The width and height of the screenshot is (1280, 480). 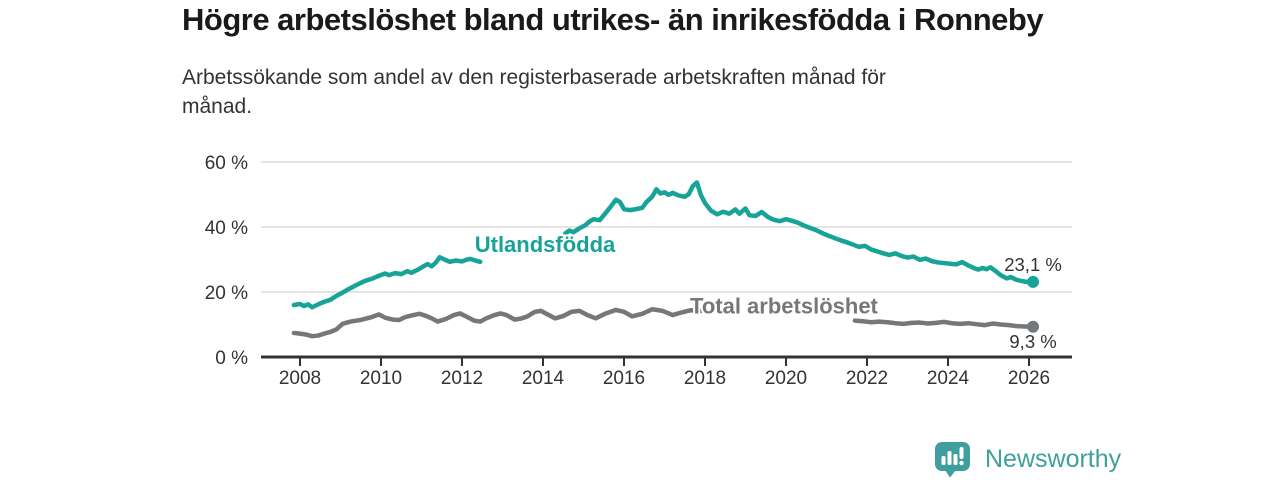 I want to click on x-tick-label-2014: 2014, so click(x=543, y=378).